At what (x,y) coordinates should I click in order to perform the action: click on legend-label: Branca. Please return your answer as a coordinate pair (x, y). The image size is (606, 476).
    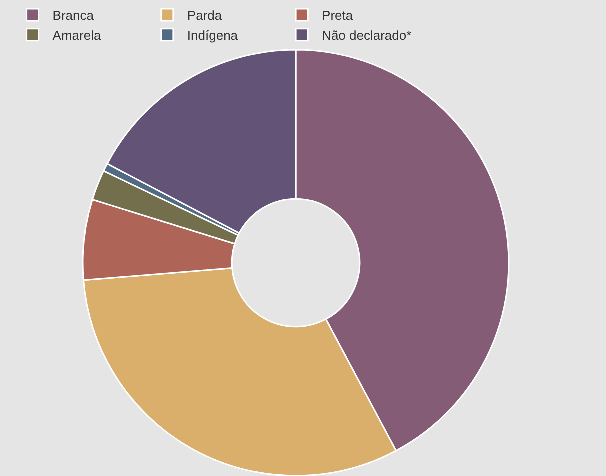
    Looking at the image, I should click on (73, 16).